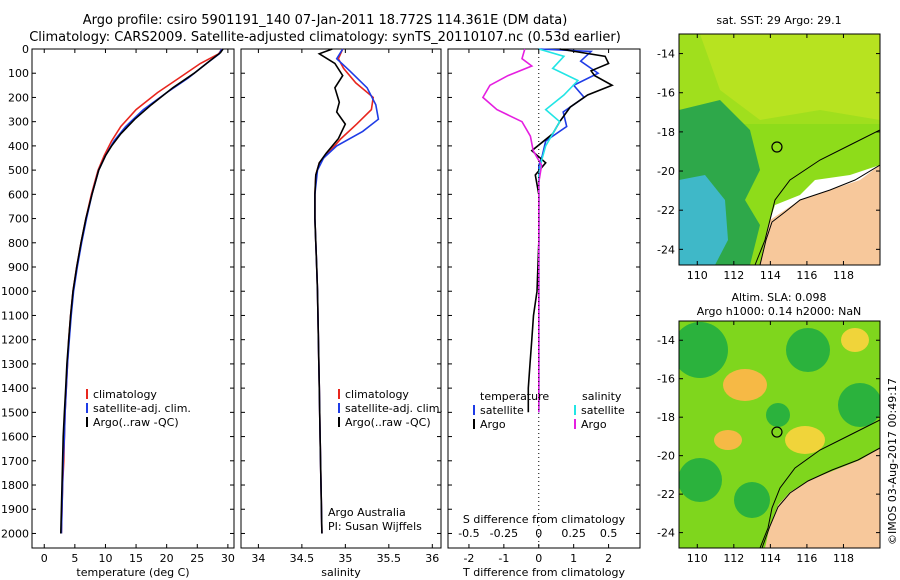  I want to click on x-tick-label: 1, so click(573, 558).